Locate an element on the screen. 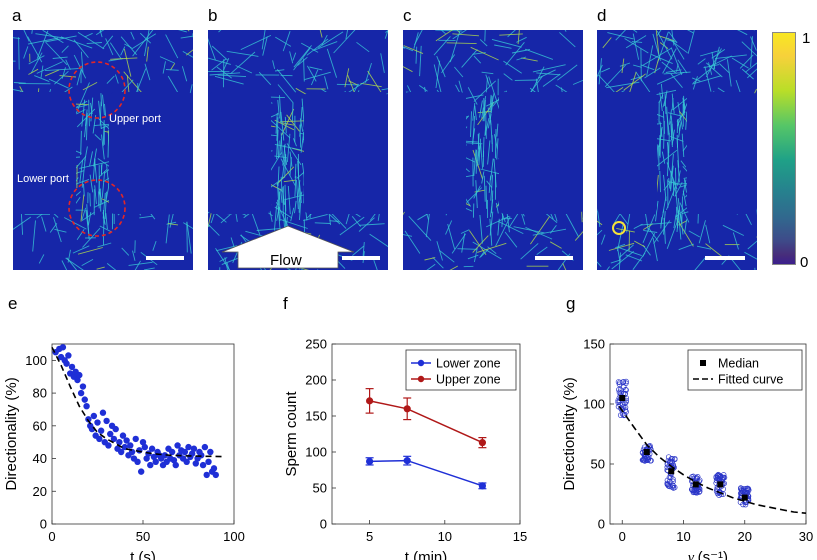  median-marker is located at coordinates (720, 484).